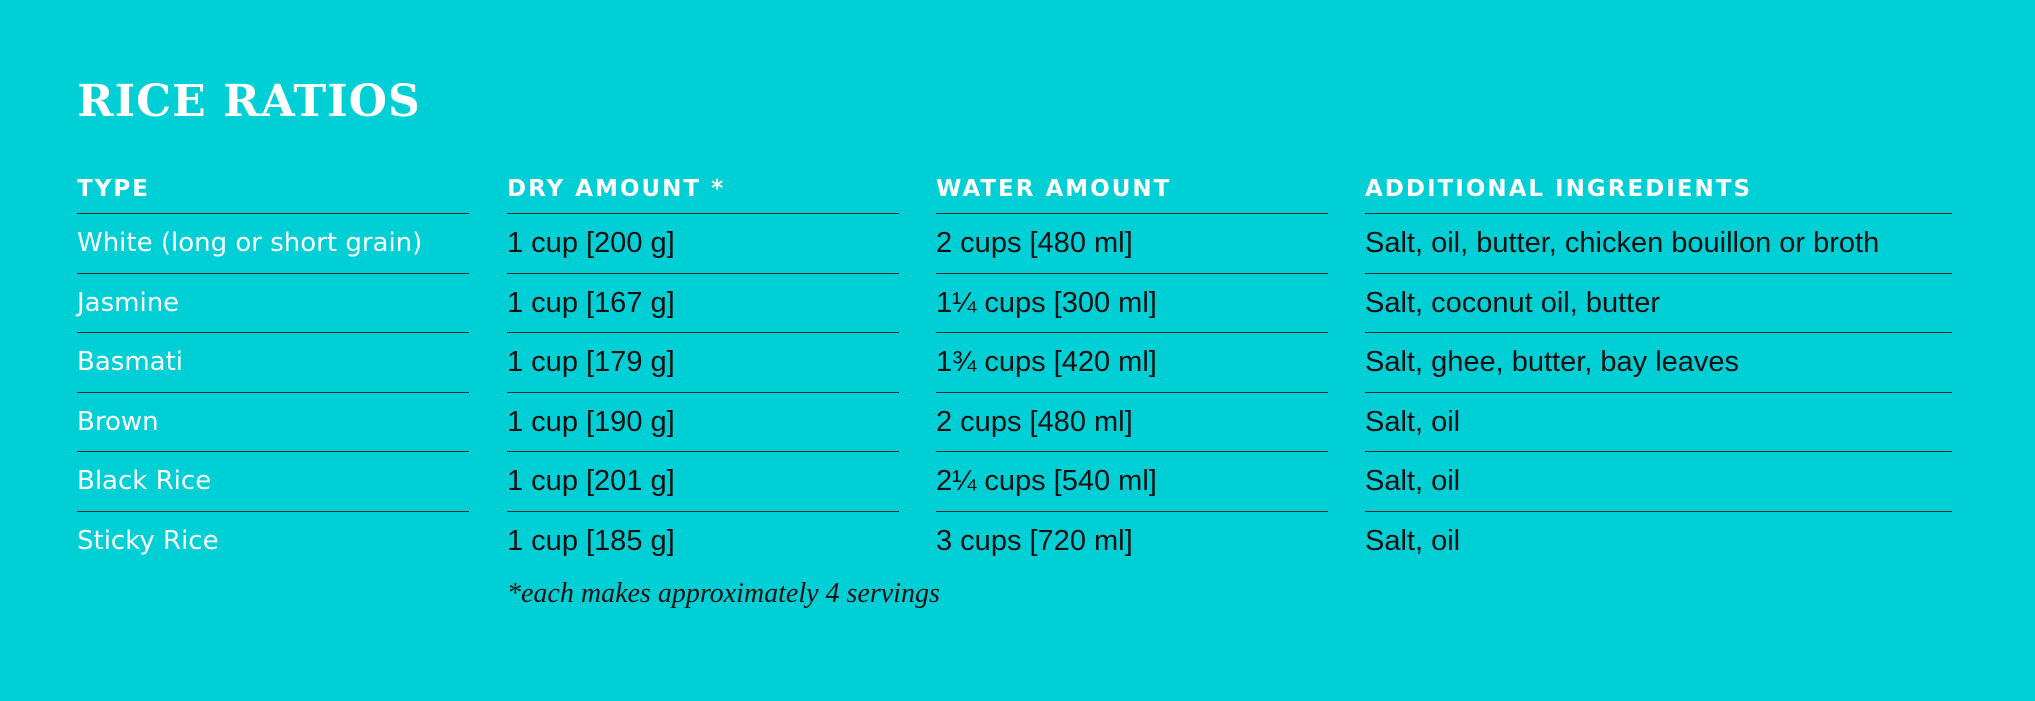  What do you see at coordinates (703, 191) in the screenshot?
I see `column-header-dry-amount: DRY AMOUNT *` at bounding box center [703, 191].